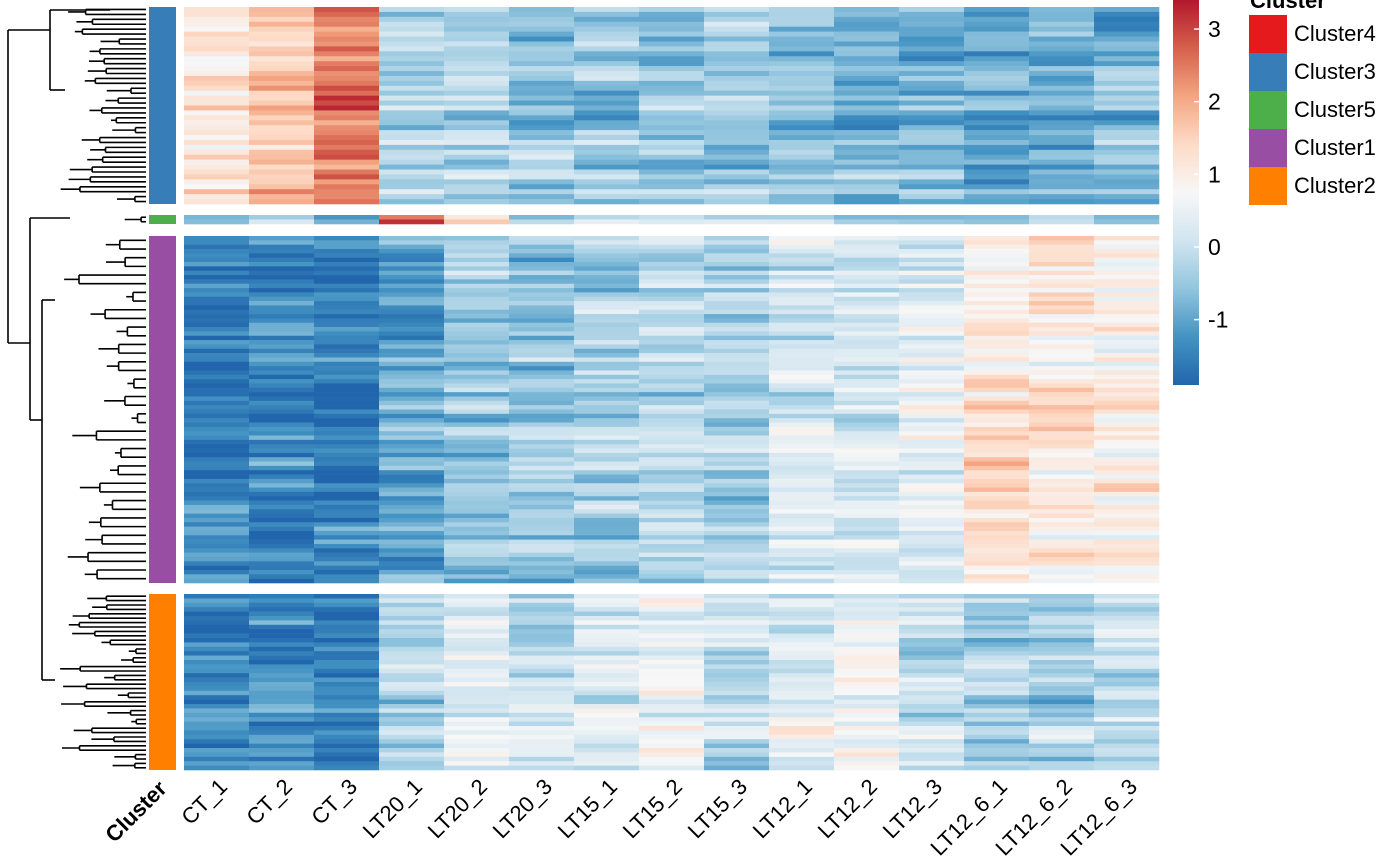  I want to click on legend-entry-label: Cluster1, so click(1335, 147).